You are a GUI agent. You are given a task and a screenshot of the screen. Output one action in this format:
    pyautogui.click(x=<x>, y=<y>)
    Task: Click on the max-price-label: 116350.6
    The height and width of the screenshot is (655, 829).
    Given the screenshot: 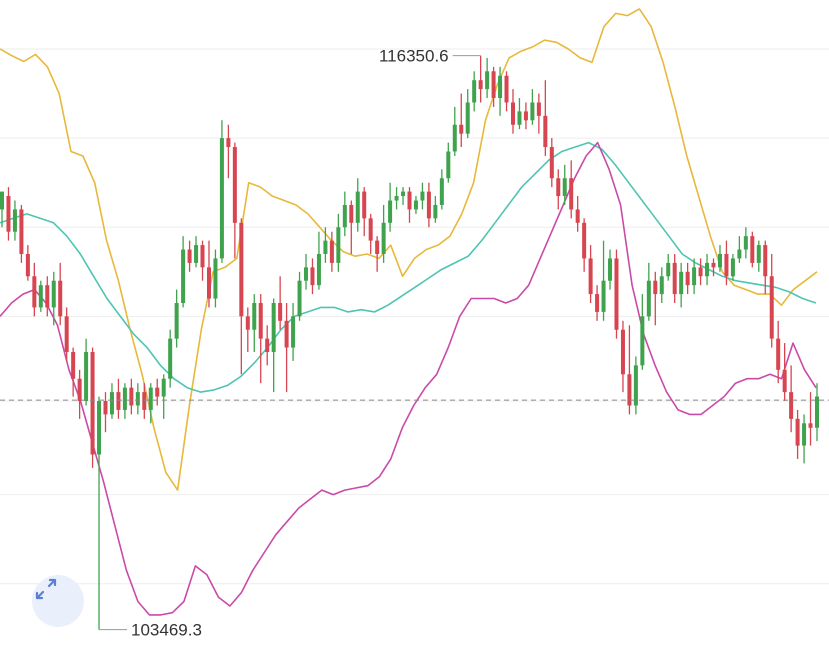 What is the action you would take?
    pyautogui.click(x=414, y=56)
    